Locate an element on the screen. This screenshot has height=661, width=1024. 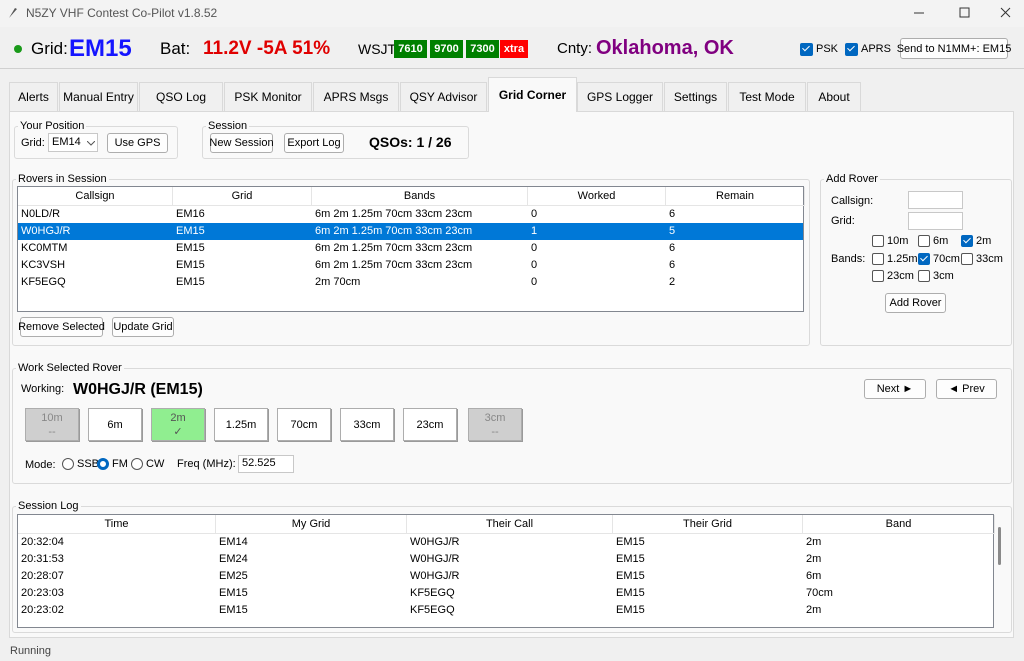
remove-selected-button: Remove Selected is located at coordinates (61, 327).